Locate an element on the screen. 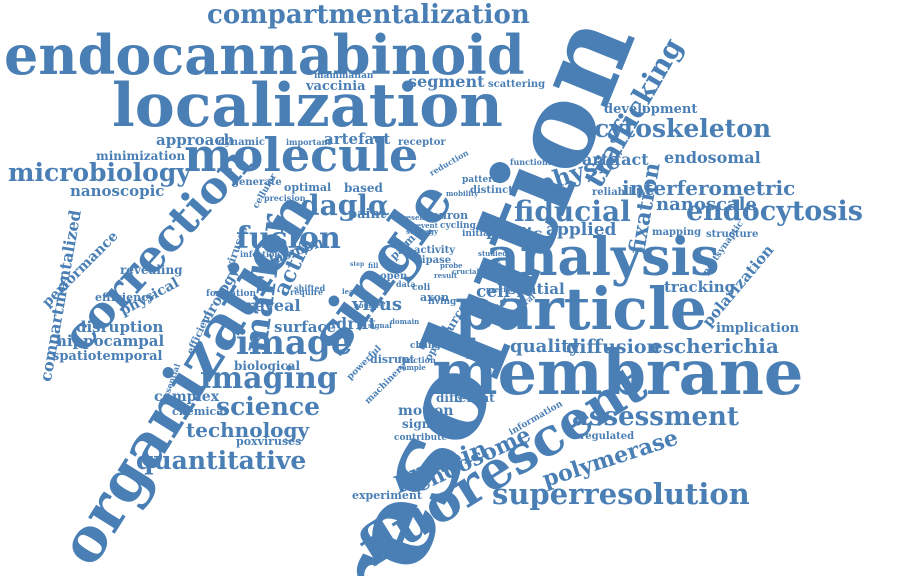 The width and height of the screenshot is (900, 576). word-51: cell is located at coordinates (493, 292).